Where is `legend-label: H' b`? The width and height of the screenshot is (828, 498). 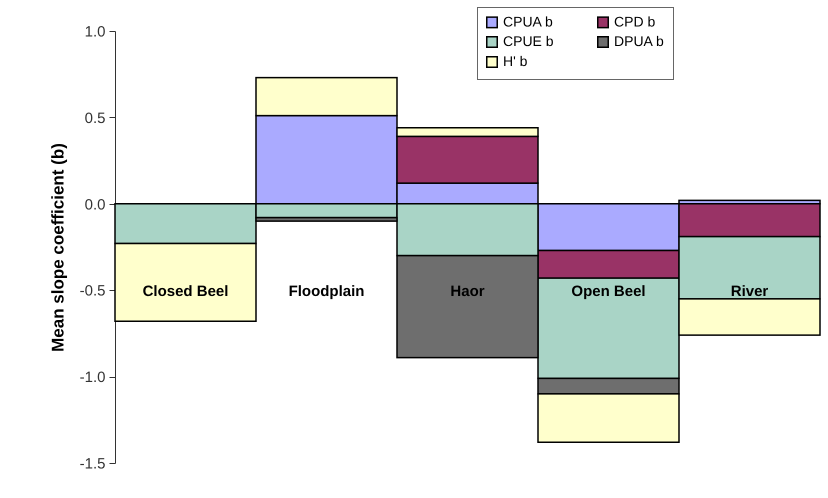 legend-label: H' b is located at coordinates (515, 61).